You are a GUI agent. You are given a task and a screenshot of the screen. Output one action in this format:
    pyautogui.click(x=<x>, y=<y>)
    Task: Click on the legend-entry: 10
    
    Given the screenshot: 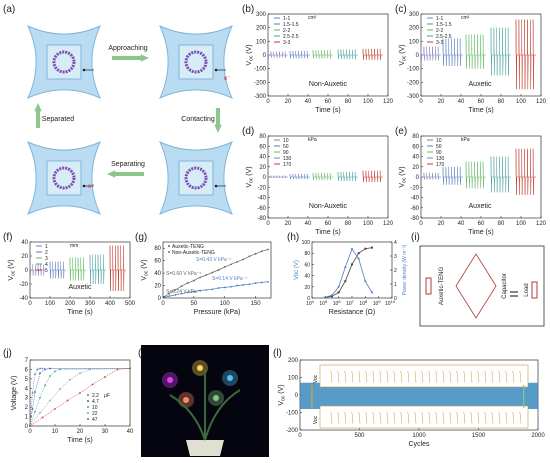 What is the action you would take?
    pyautogui.click(x=95, y=408)
    